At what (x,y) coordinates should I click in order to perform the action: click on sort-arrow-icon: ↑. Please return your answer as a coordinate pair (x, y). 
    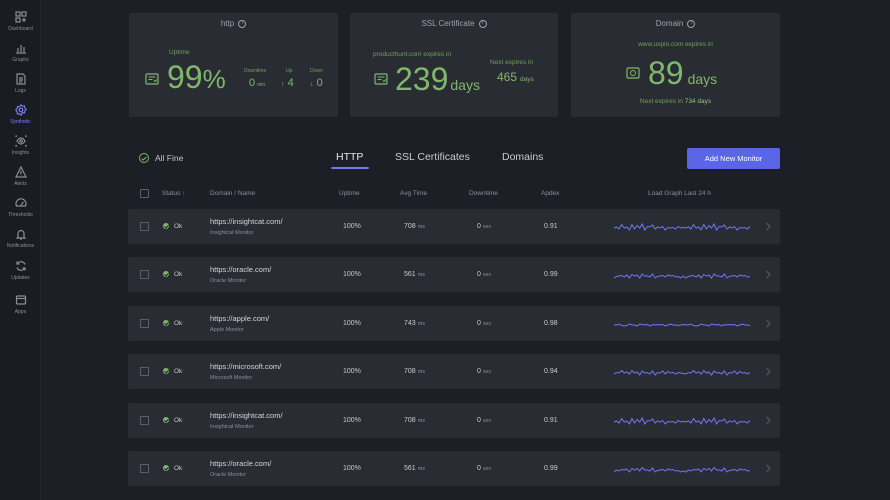
    Looking at the image, I should click on (184, 193).